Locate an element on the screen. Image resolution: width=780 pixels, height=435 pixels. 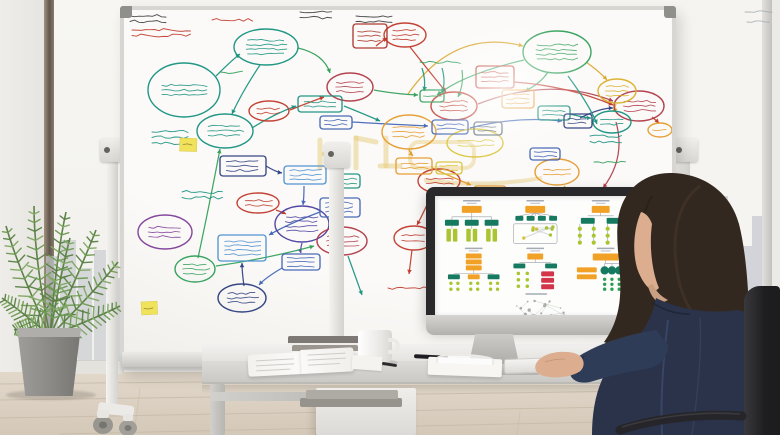
plant-pot is located at coordinates (49, 362).